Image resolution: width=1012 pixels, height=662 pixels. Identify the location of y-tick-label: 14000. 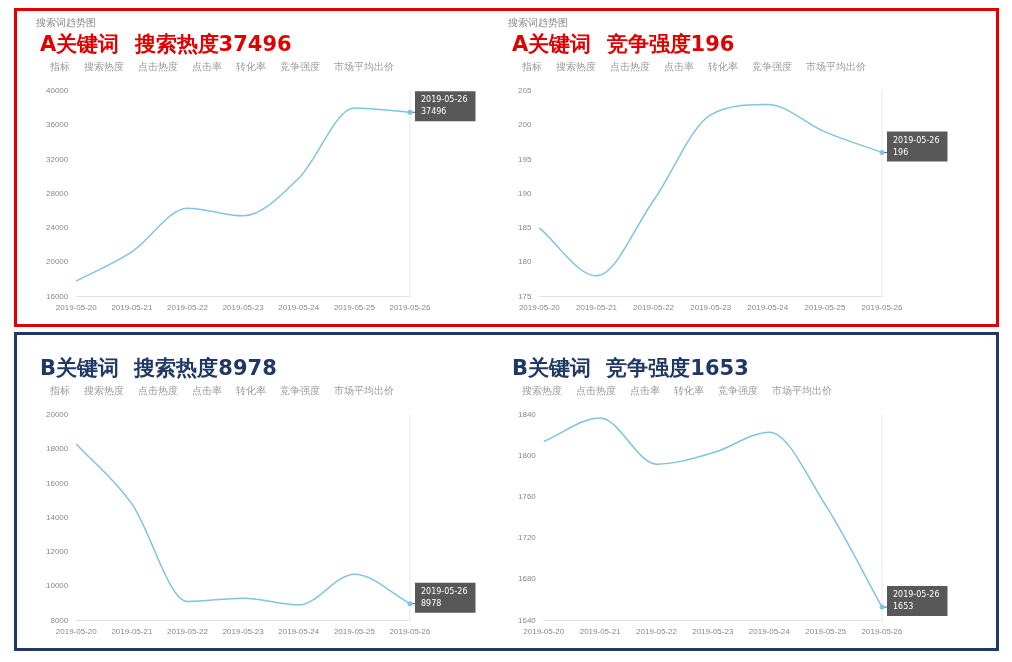
(57, 517).